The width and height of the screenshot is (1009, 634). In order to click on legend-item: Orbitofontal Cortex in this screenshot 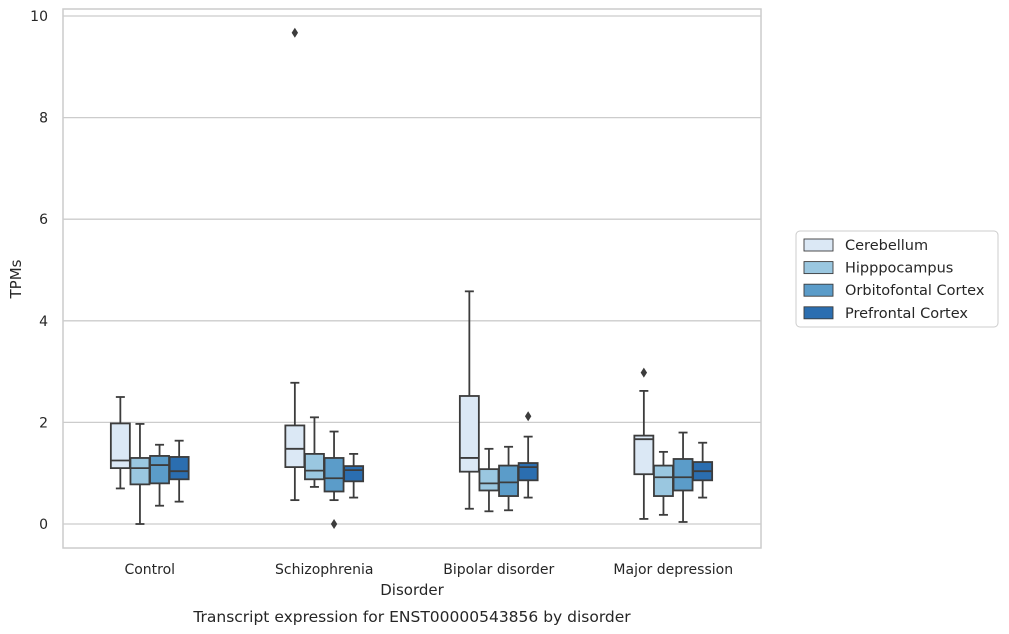, I will do `click(894, 291)`.